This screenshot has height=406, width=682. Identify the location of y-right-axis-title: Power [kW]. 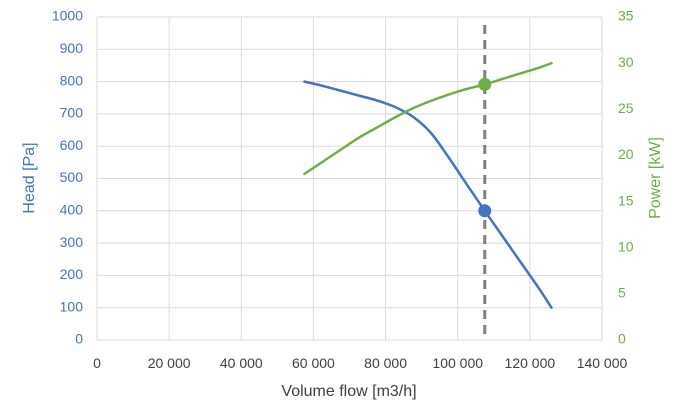
(655, 178).